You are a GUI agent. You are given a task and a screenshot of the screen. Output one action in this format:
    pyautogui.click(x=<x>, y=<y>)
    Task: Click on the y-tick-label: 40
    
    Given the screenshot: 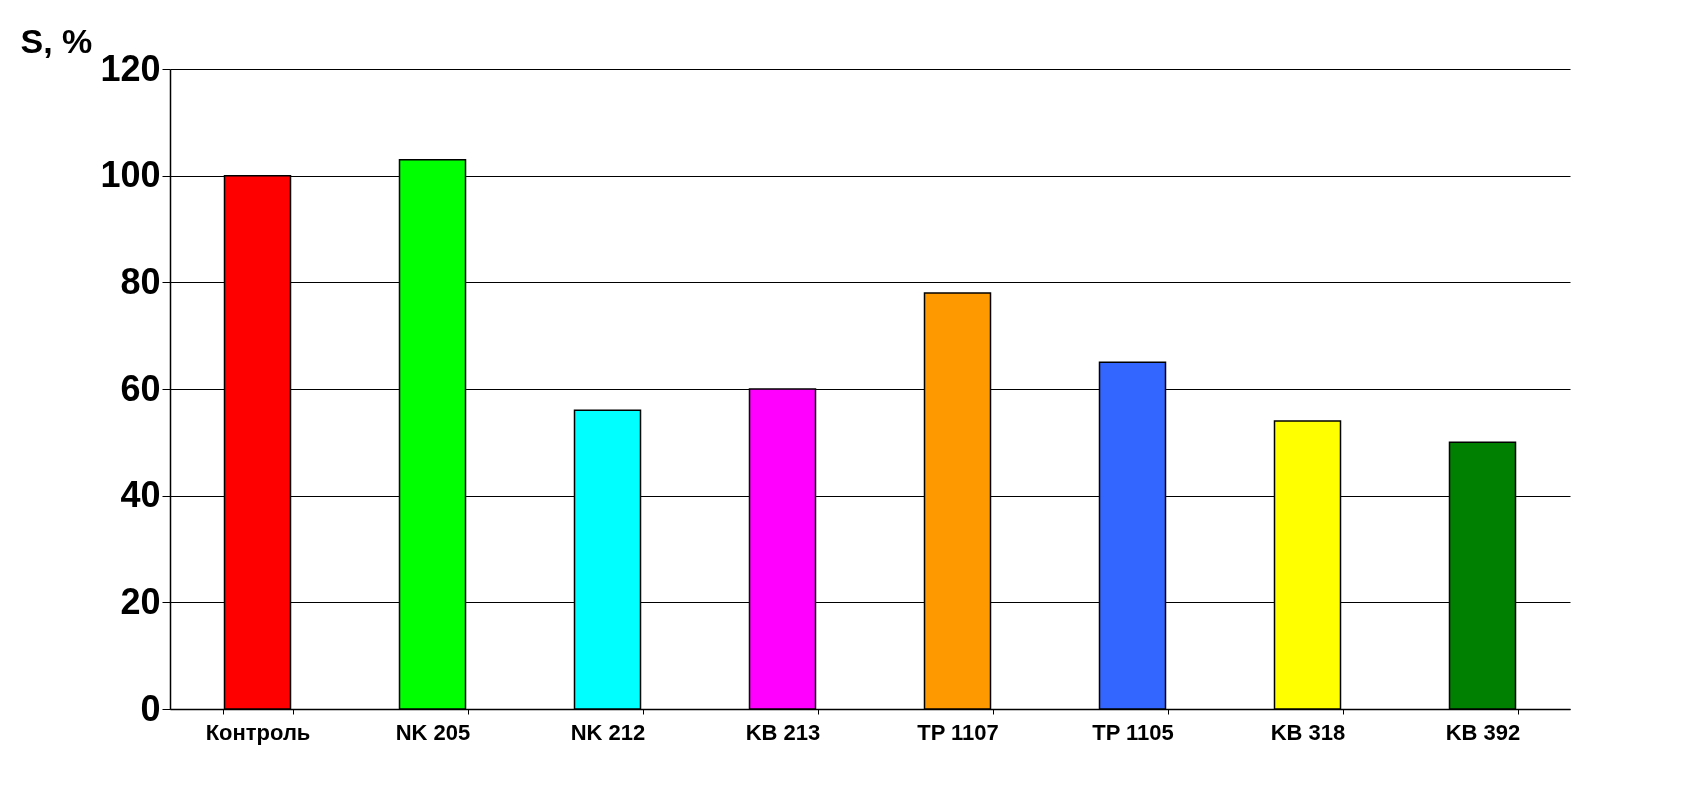 What is the action you would take?
    pyautogui.click(x=140, y=495)
    